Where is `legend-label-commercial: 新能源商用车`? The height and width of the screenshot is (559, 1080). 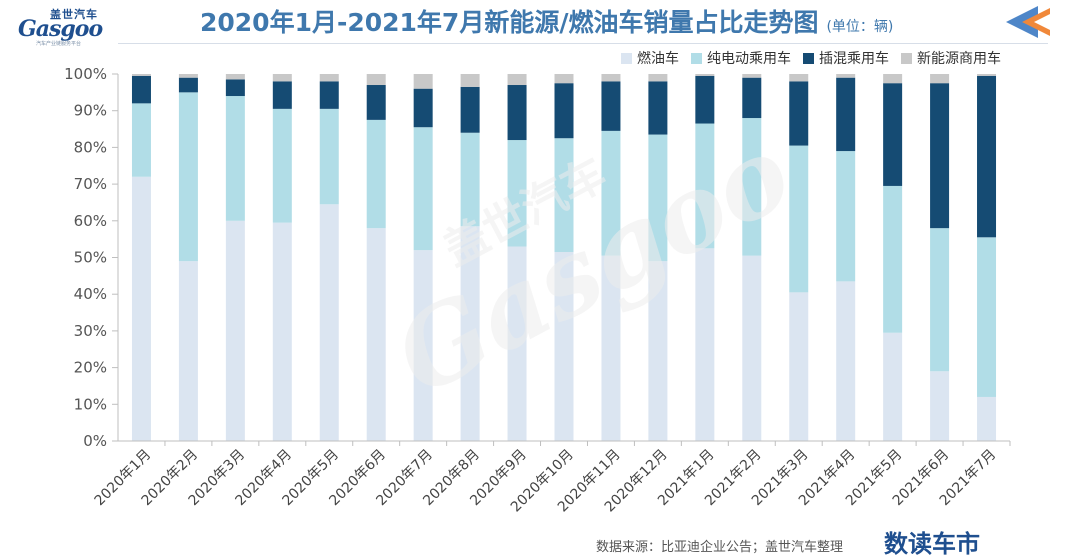
legend-label-commercial: 新能源商用车 is located at coordinates (959, 59).